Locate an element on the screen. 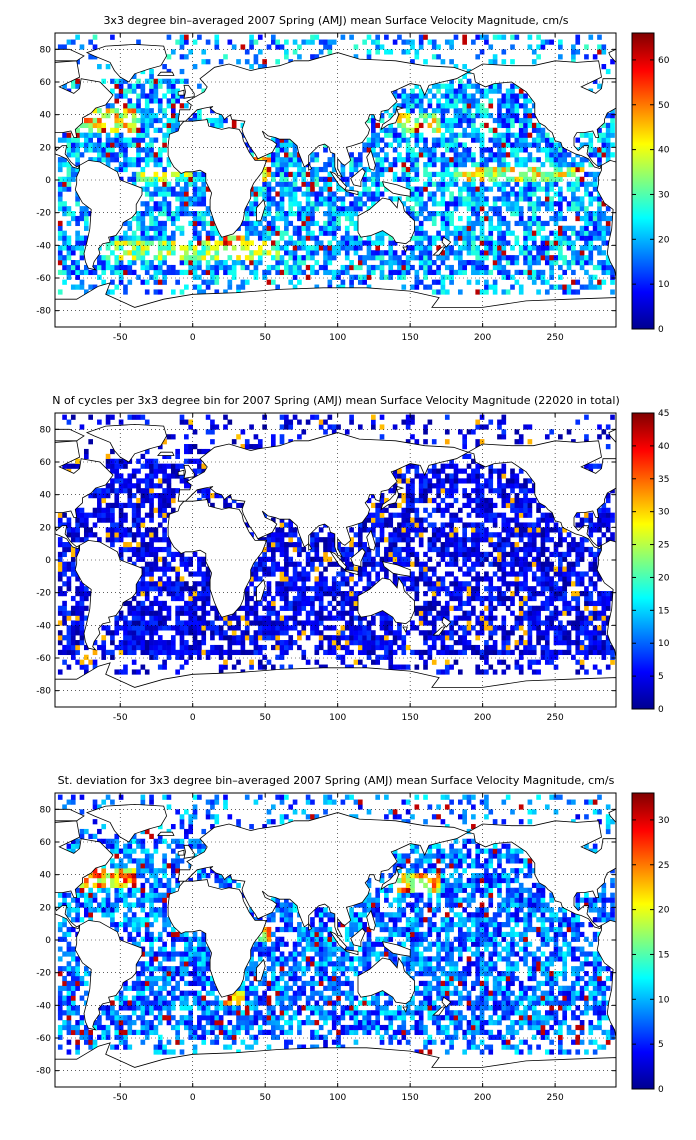 This screenshot has height=1140, width=696. landmass is located at coordinates (338, 180).